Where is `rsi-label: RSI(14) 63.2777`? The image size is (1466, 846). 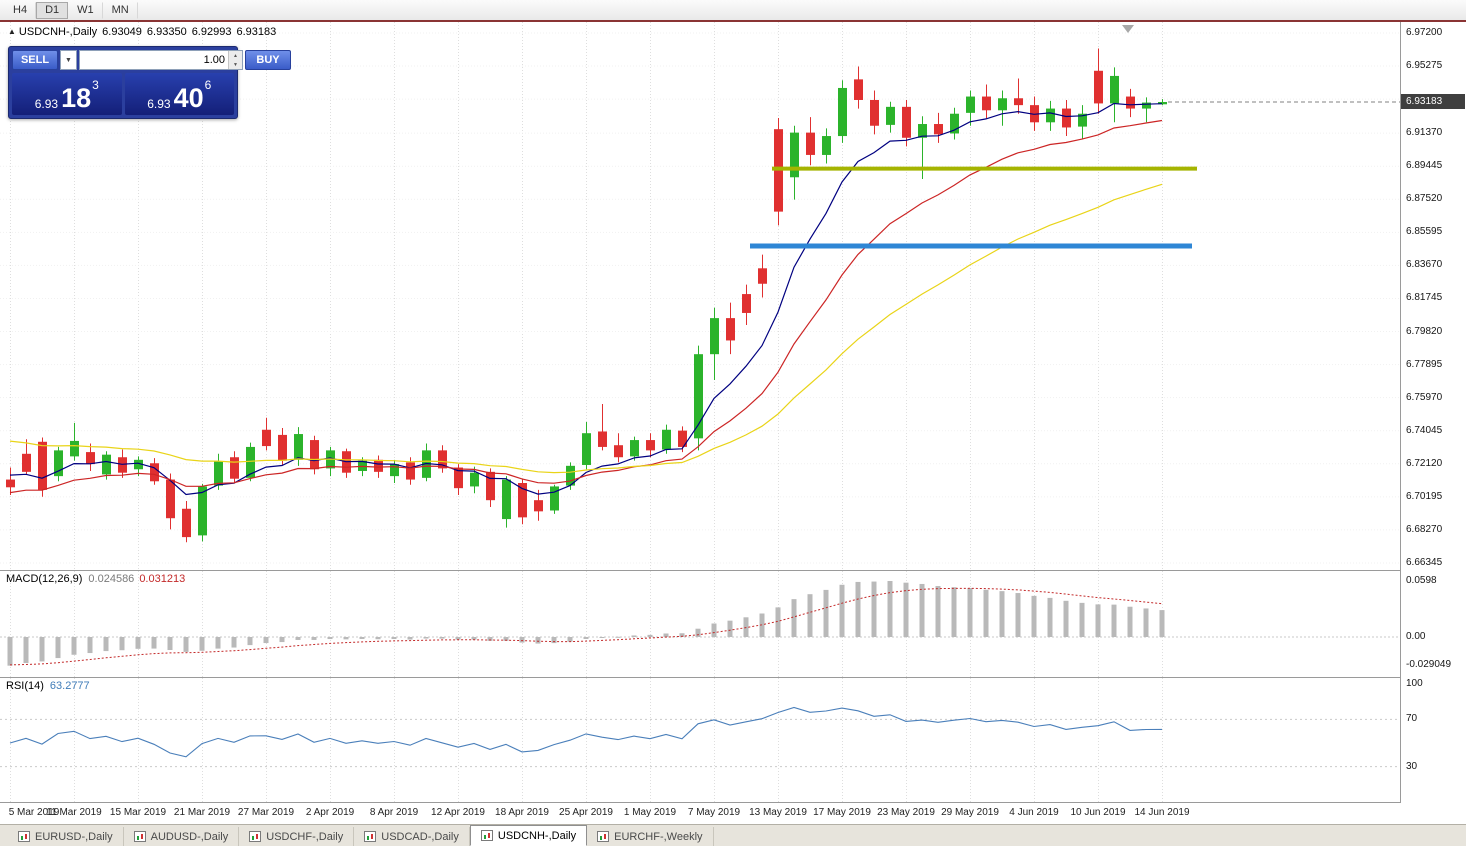
rsi-label: RSI(14) 63.2777 is located at coordinates (48, 686).